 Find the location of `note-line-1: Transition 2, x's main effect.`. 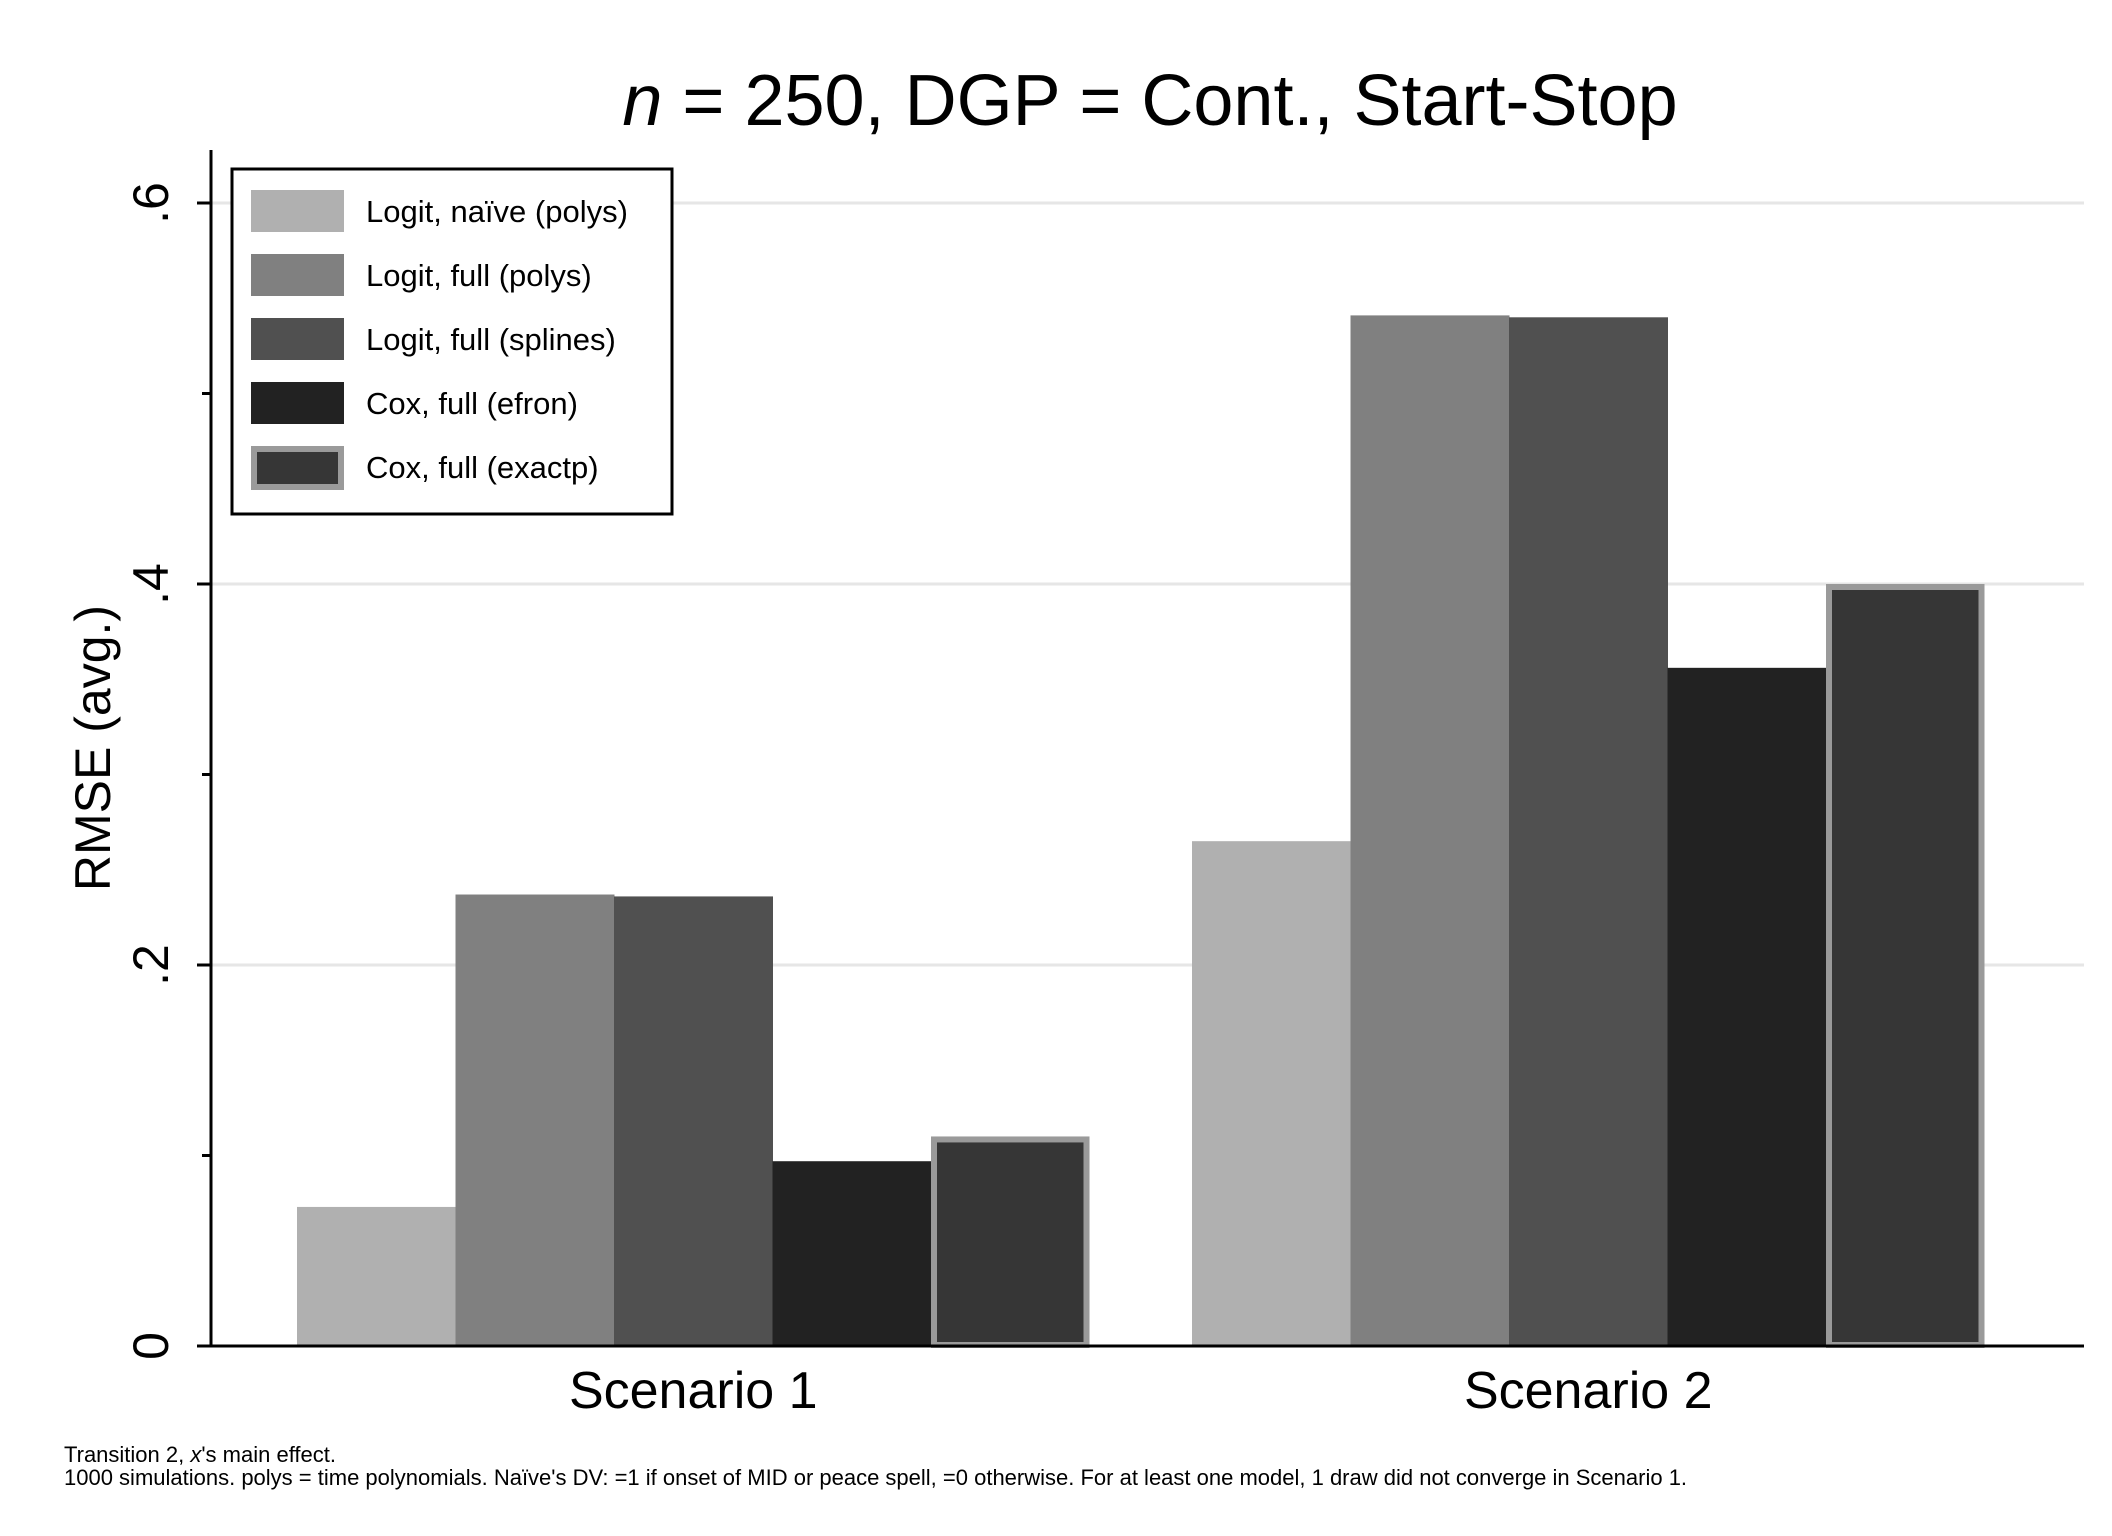

note-line-1: Transition 2, x's main effect. is located at coordinates (200, 1454).